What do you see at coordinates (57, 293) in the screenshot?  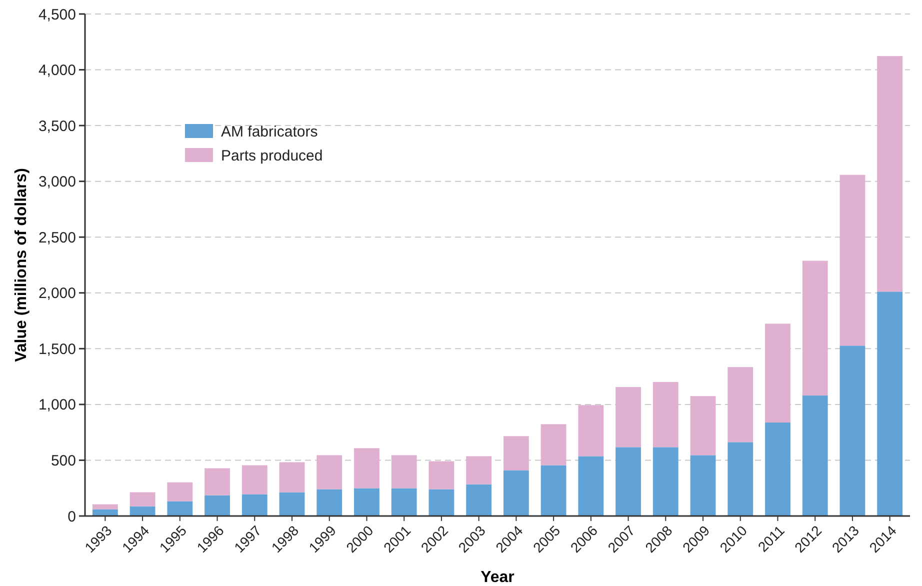 I see `y-tick-label: 2,000` at bounding box center [57, 293].